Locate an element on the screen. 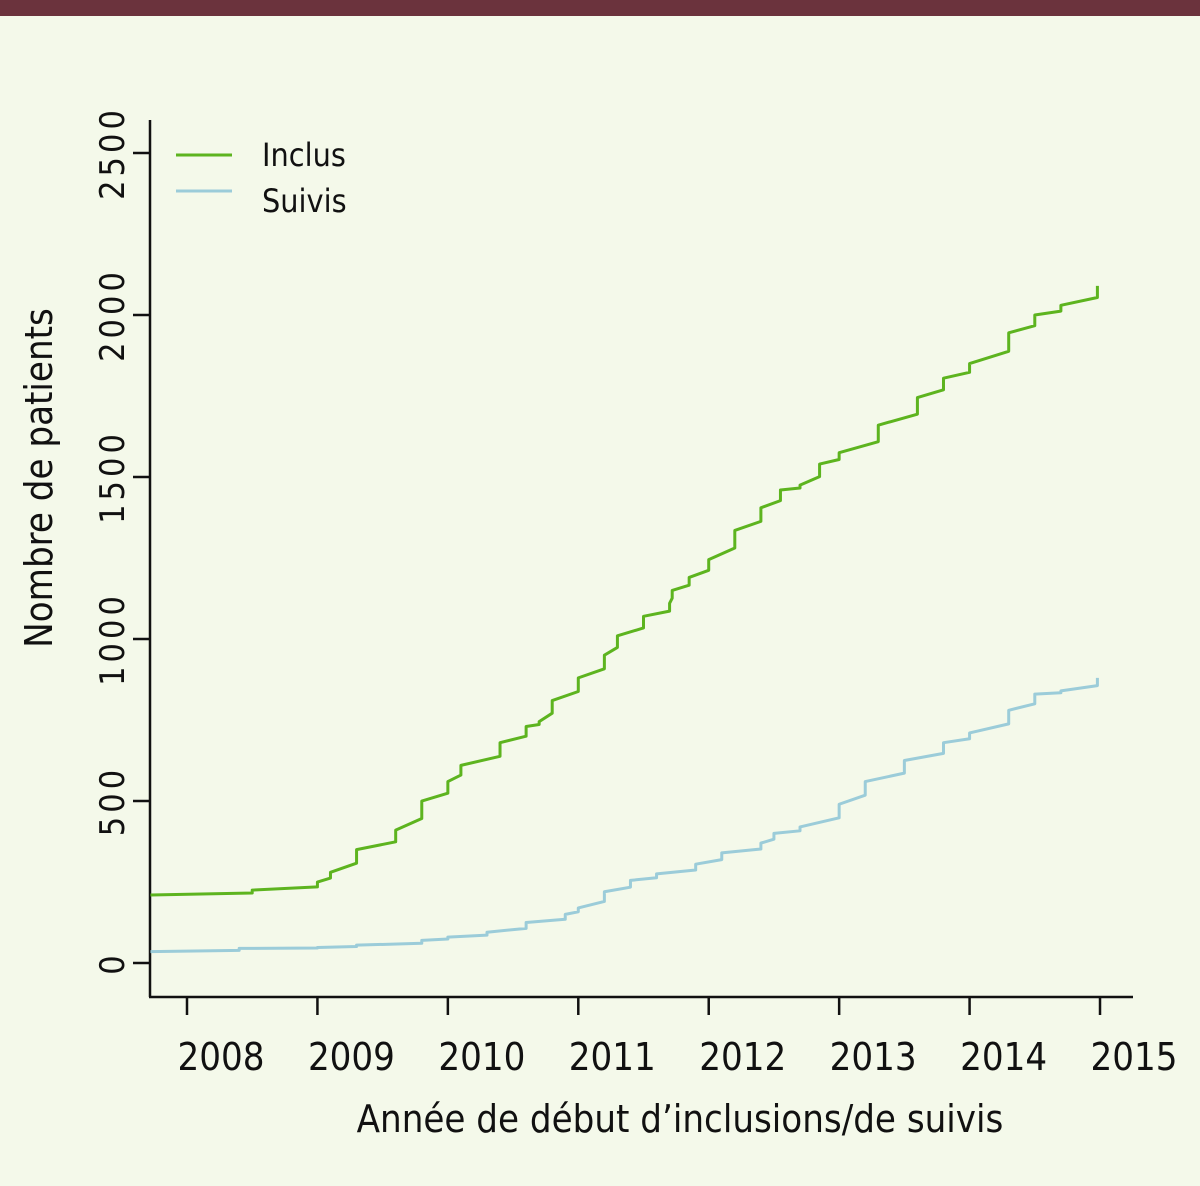 This screenshot has width=1200, height=1186. x-tick-label: 2009 is located at coordinates (351, 1057).